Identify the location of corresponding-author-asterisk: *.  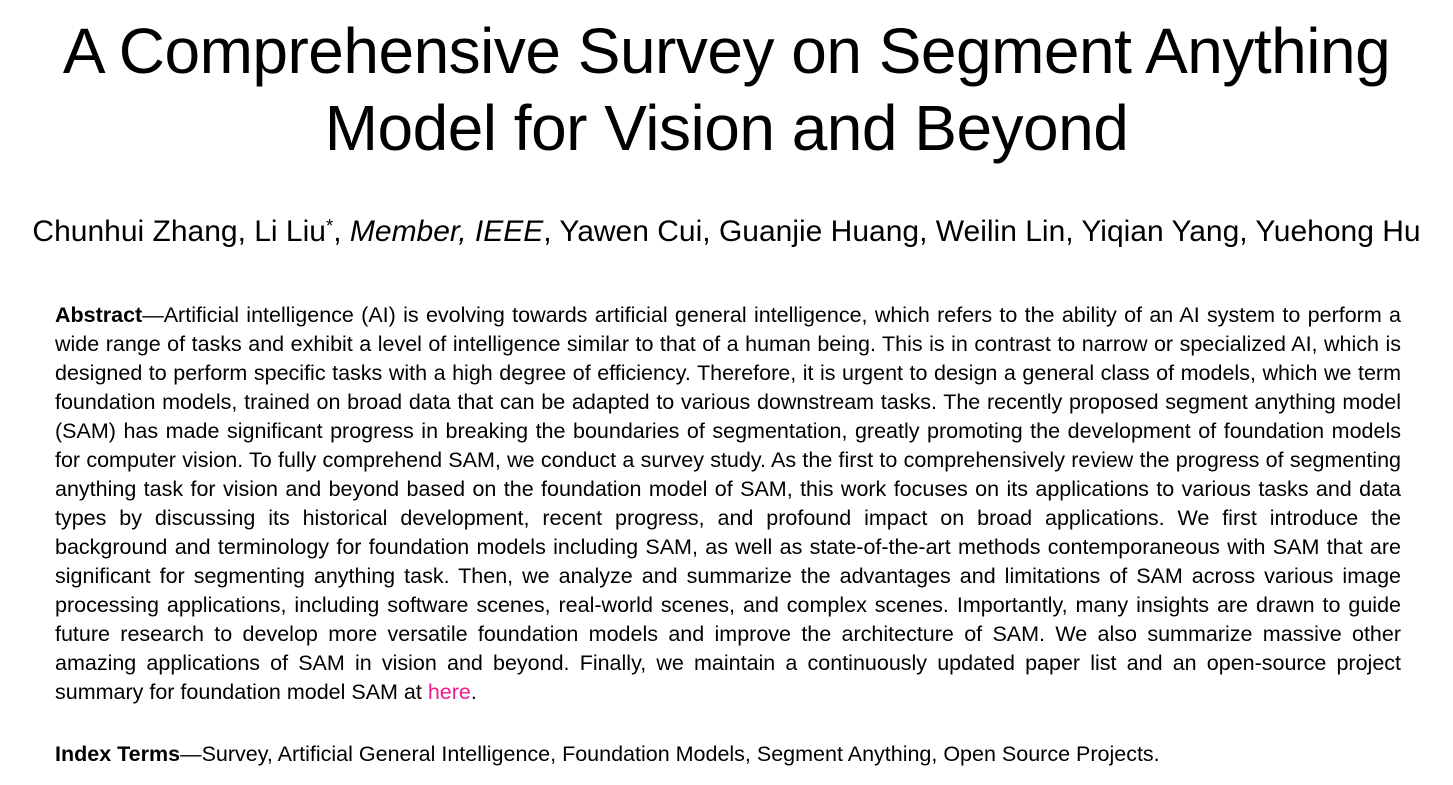
(329, 225).